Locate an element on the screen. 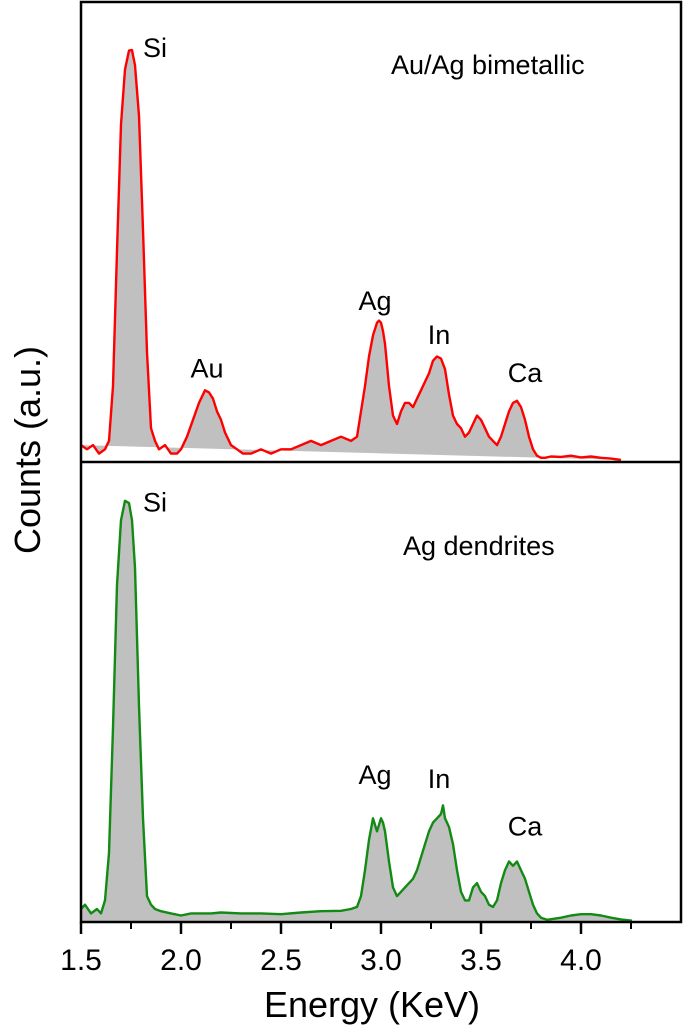 This screenshot has height=1032, width=685. panel-title-top: Au/Ag bimetallic is located at coordinates (488, 65).